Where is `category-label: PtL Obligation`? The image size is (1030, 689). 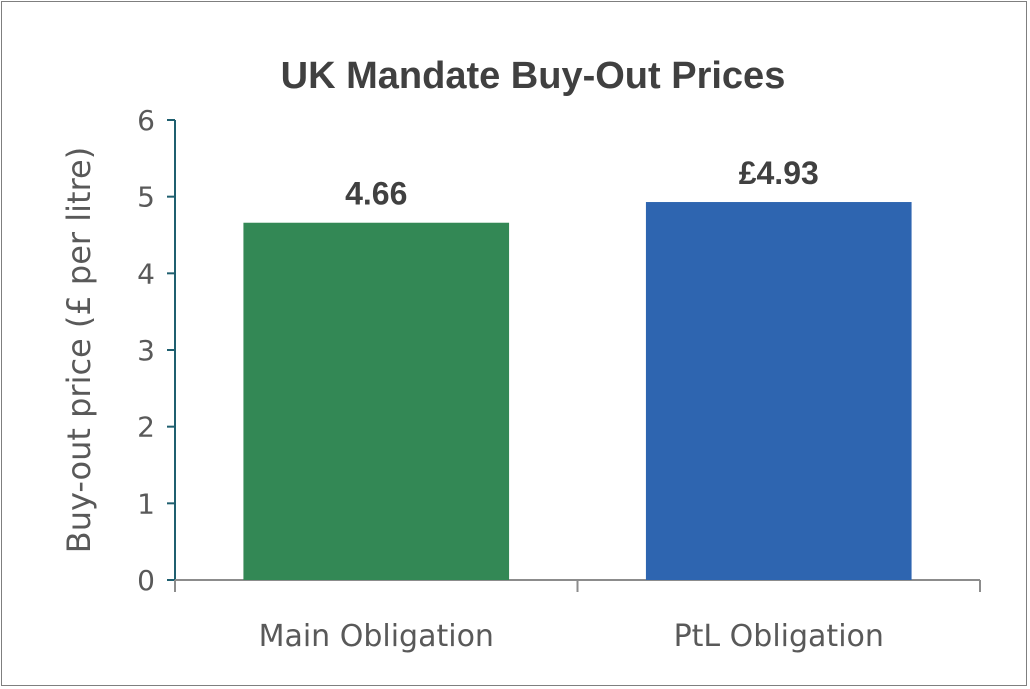 category-label: PtL Obligation is located at coordinates (779, 636).